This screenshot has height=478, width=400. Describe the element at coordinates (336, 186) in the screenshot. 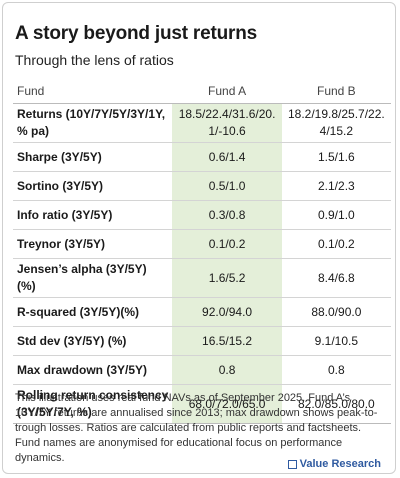

I see `cell: 2.1/2.3` at that location.